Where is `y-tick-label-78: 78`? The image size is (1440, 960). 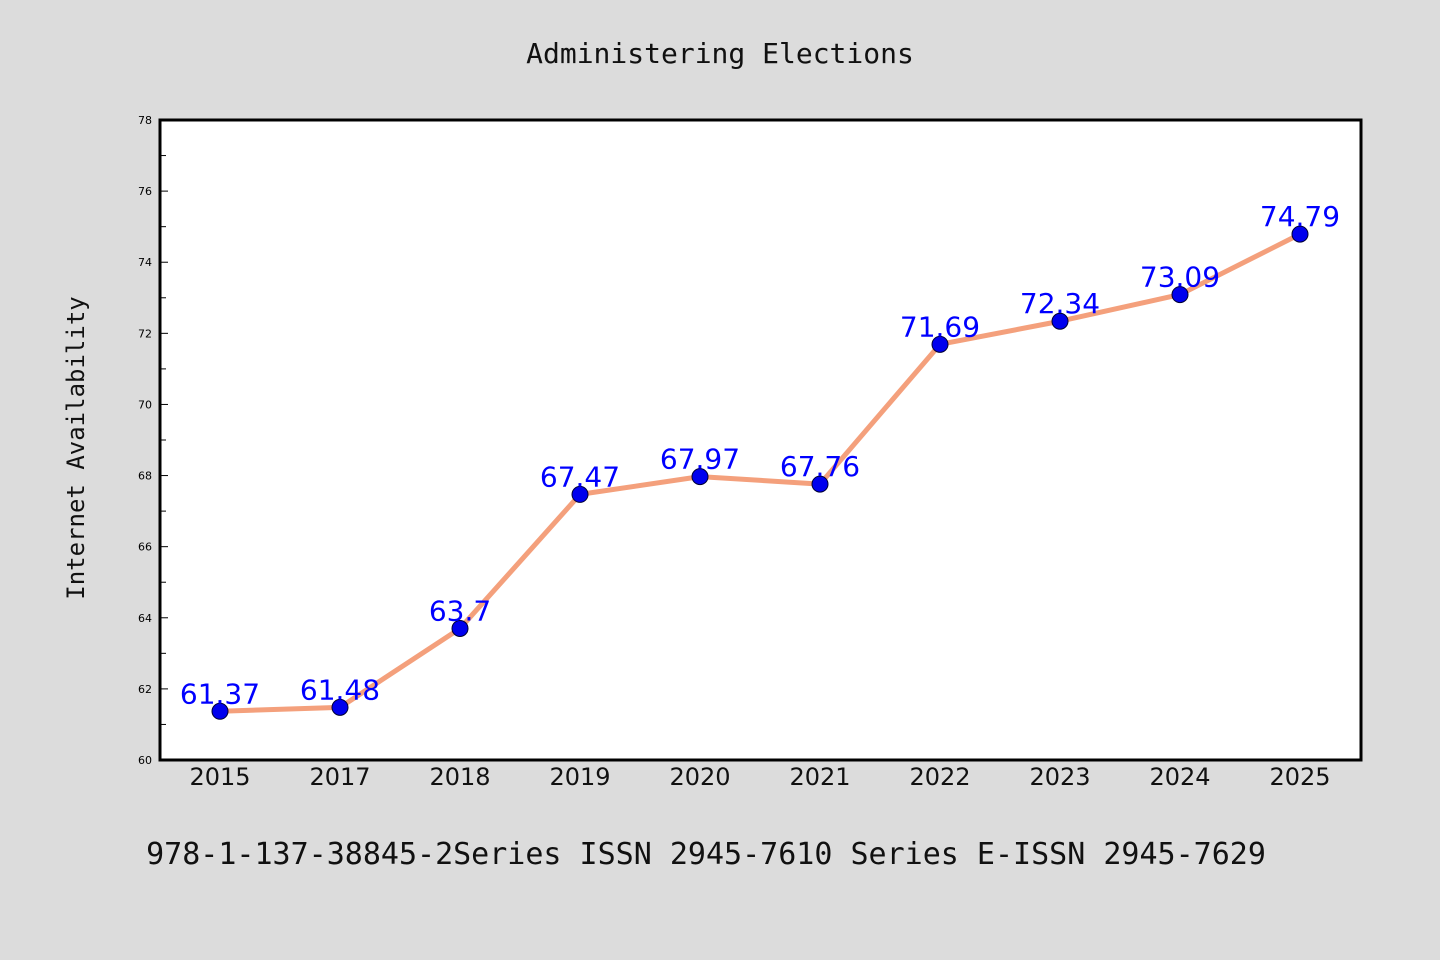 y-tick-label-78: 78 is located at coordinates (145, 120).